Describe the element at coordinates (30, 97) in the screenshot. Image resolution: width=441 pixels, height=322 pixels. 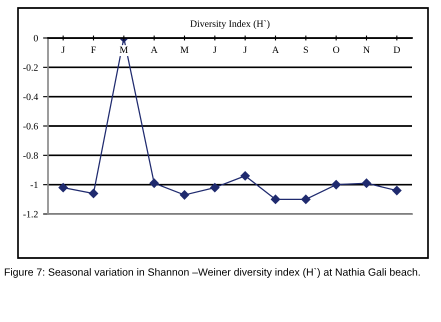
I see `y-tick-label: -0.4` at that location.